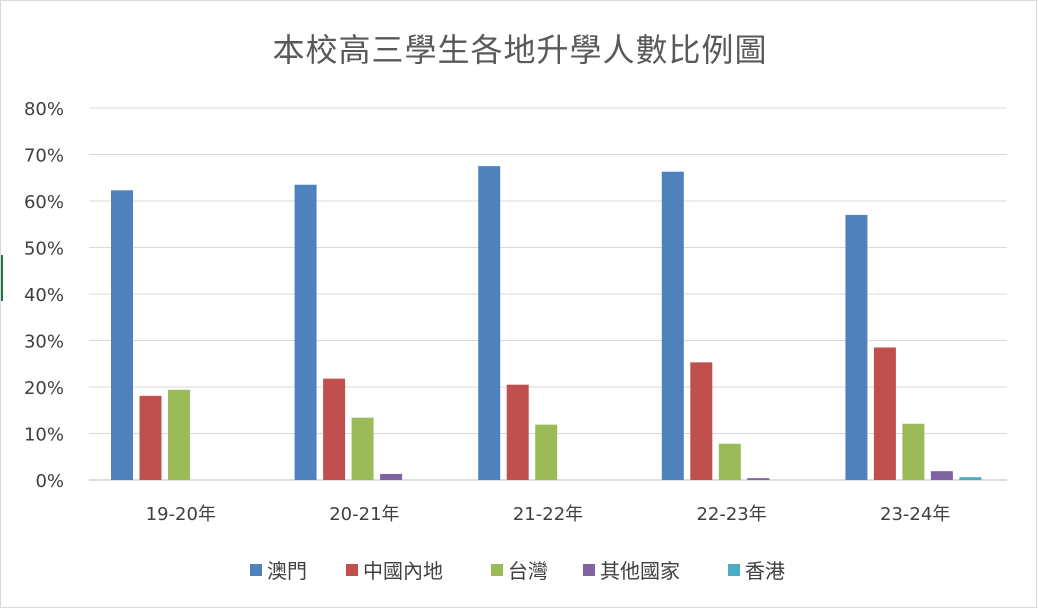 This screenshot has height=610, width=1039. I want to click on y-tick-label: 50%, so click(44, 249).